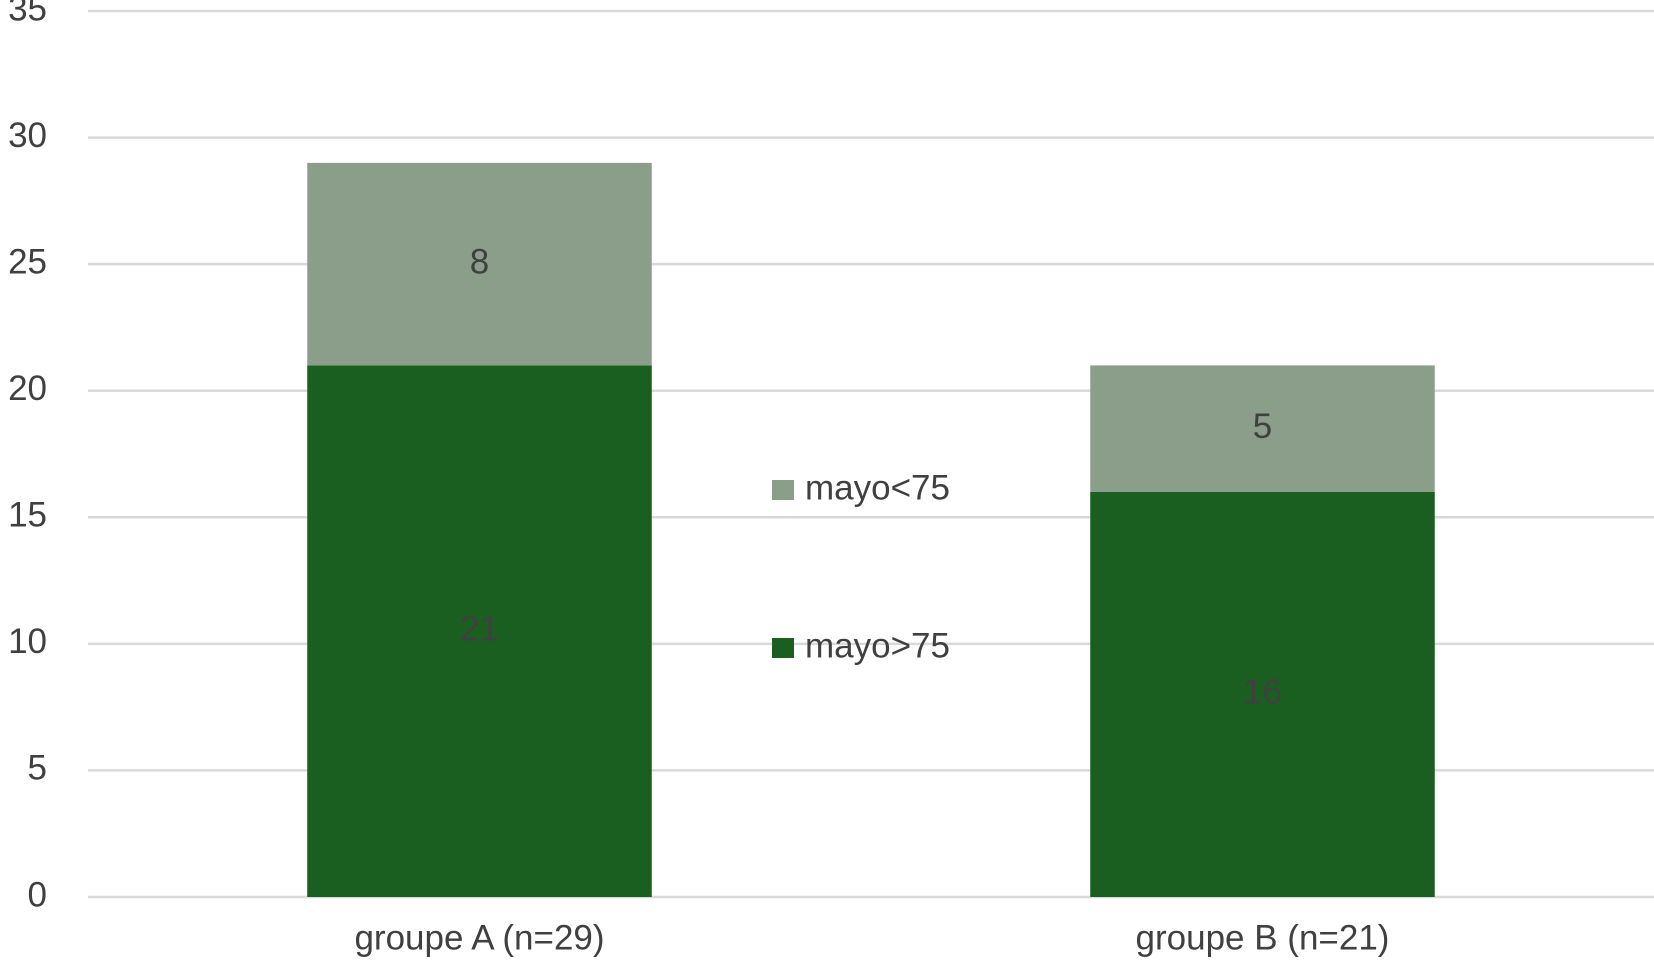 Image resolution: width=1654 pixels, height=963 pixels. Describe the element at coordinates (1263, 937) in the screenshot. I see `x-tick-label: groupe B (n=21)` at that location.